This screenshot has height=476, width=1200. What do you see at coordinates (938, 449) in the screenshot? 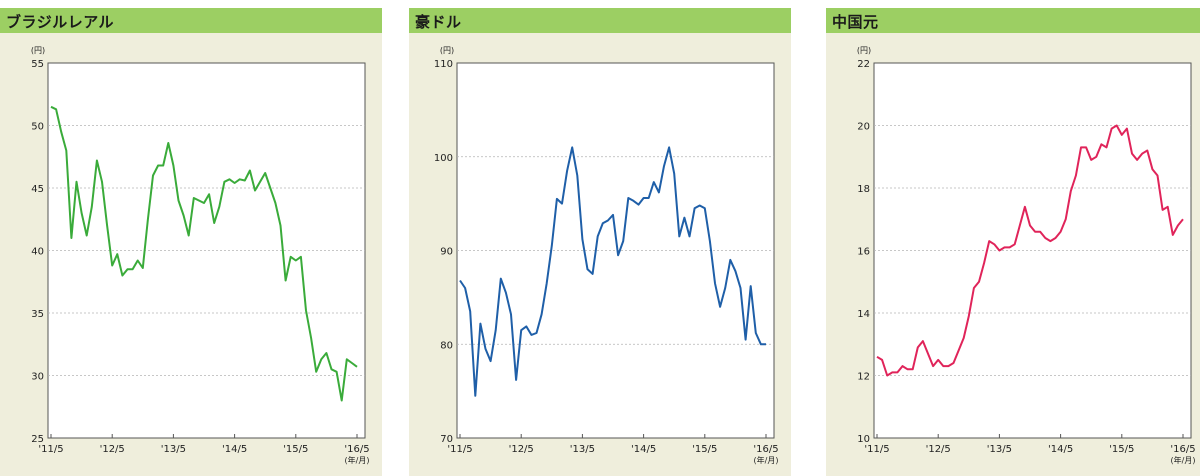
I see `x-tick-label: '12/5` at bounding box center [938, 449].